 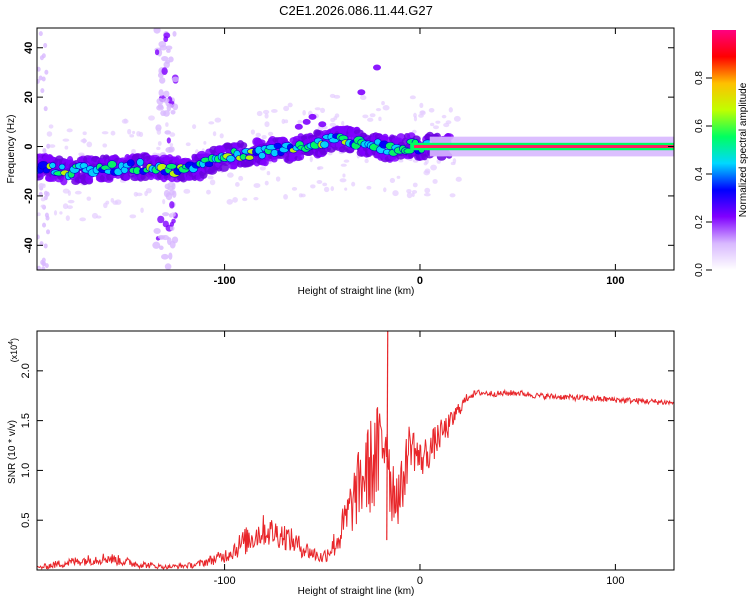 What do you see at coordinates (743, 149) in the screenshot?
I see `colorbar-label: Normalized spectral amplitude` at bounding box center [743, 149].